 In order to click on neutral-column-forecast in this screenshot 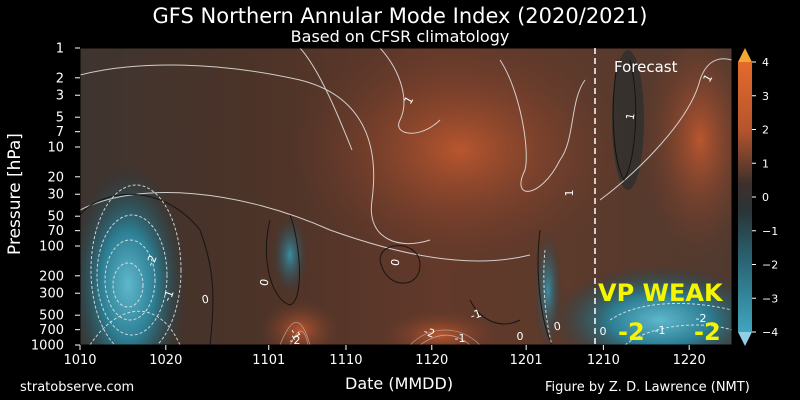, I will do `click(628, 120)`.